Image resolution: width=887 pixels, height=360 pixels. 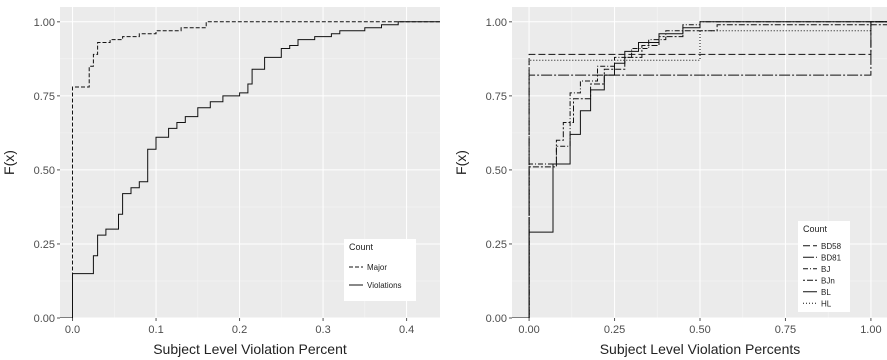 I want to click on legend-label-bd81: BD81, so click(x=831, y=257).